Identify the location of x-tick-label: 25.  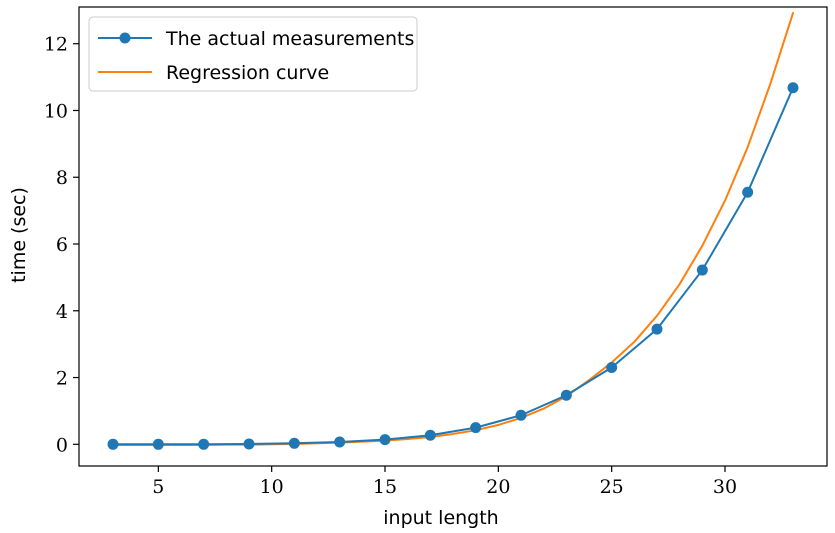
(612, 487).